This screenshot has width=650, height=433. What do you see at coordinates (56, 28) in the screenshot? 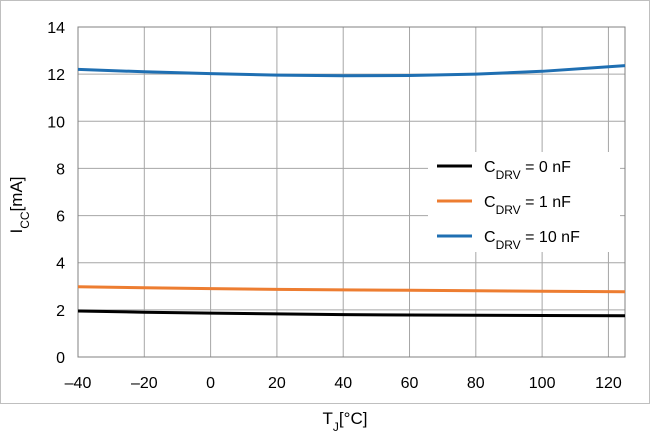
I see `y-tick-label-7: 14` at bounding box center [56, 28].